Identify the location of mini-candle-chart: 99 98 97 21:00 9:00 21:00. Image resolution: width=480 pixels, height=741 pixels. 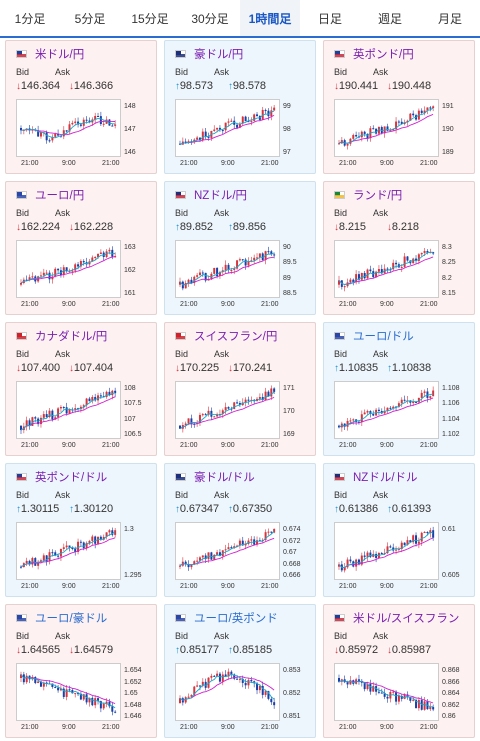
(241, 135).